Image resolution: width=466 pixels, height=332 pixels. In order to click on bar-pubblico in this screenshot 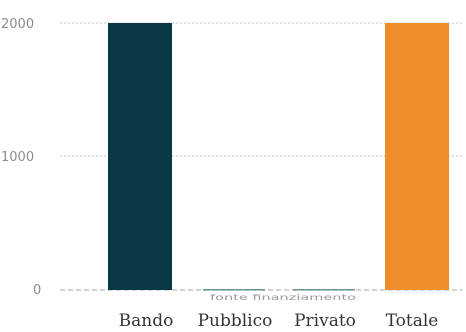, I will do `click(234, 290)`.